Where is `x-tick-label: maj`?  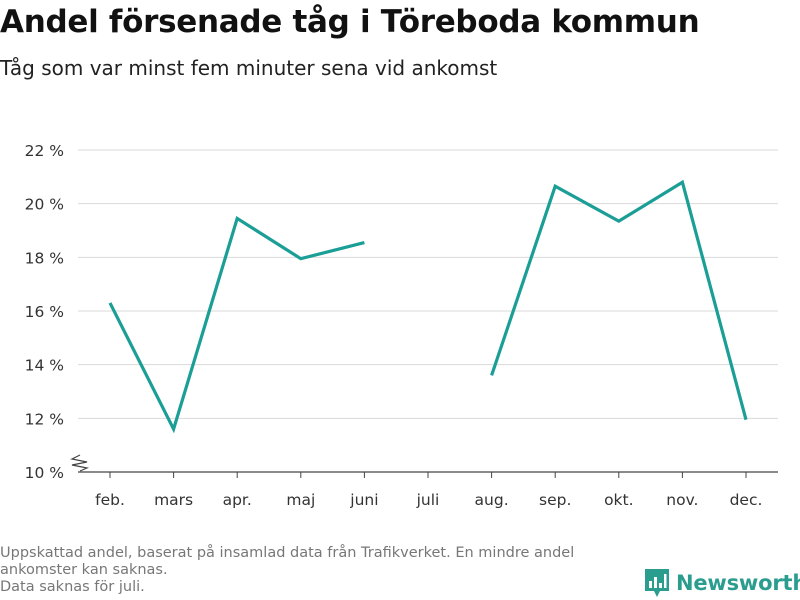
x-tick-label: maj is located at coordinates (300, 500).